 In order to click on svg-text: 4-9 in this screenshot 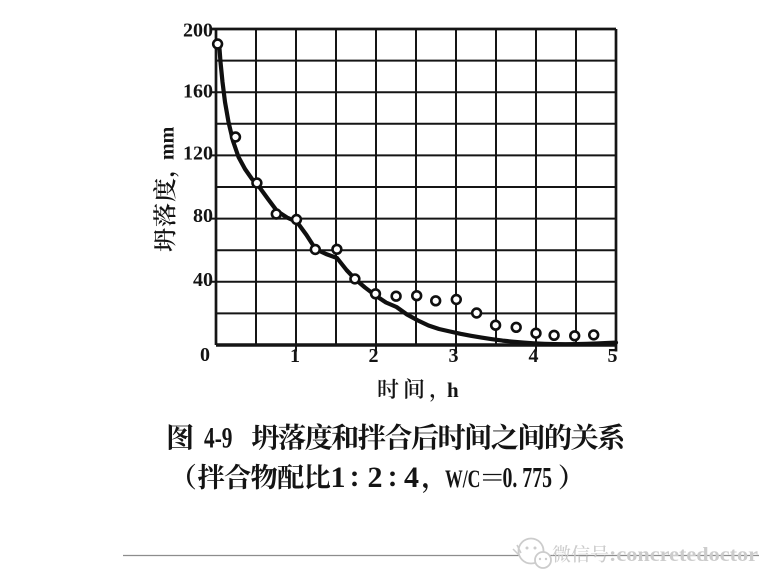, I will do `click(218, 438)`.